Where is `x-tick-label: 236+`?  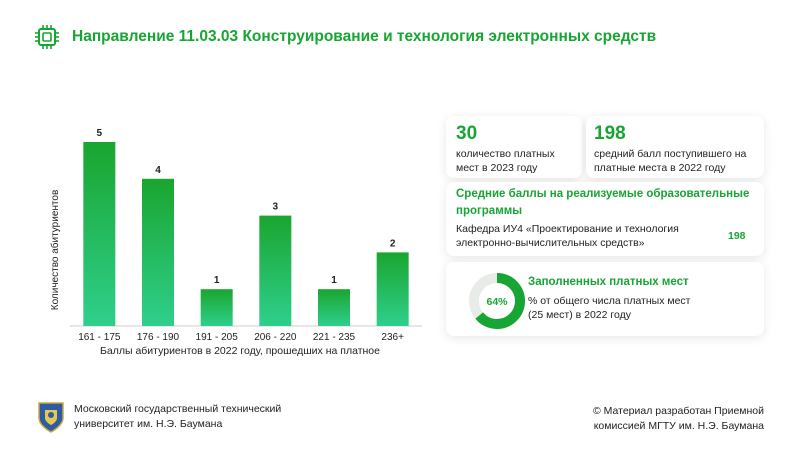
x-tick-label: 236+ is located at coordinates (392, 337).